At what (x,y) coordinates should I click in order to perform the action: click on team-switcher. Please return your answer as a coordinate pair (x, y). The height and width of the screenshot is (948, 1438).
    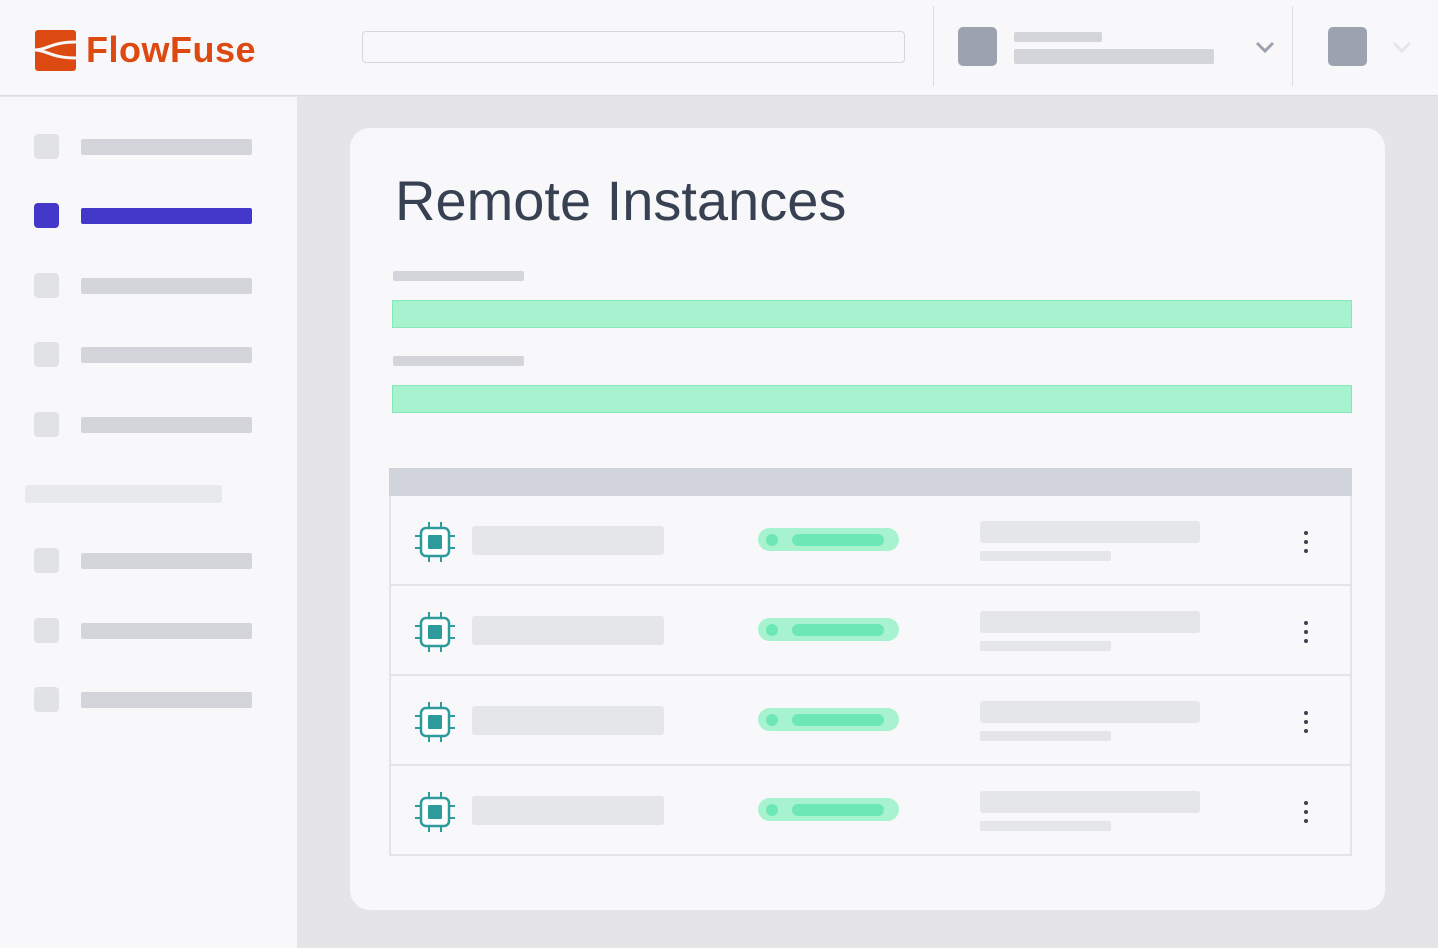
    Looking at the image, I should click on (1118, 46).